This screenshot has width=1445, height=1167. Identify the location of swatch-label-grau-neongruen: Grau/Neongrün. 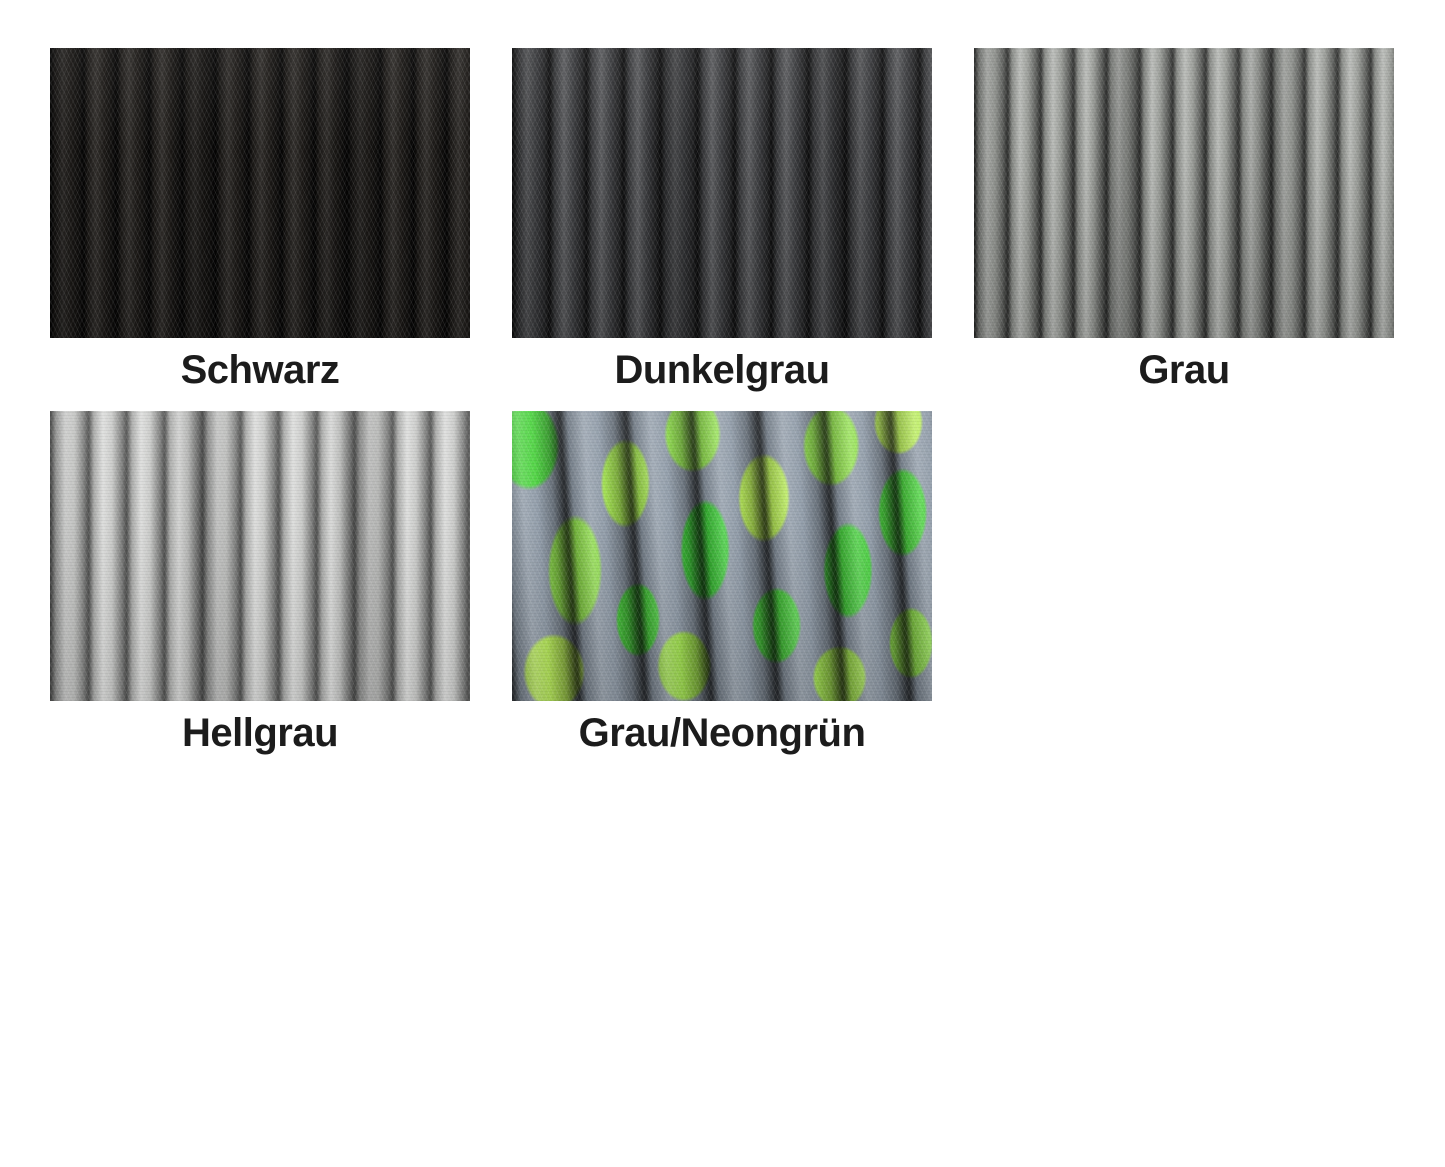
(722, 733).